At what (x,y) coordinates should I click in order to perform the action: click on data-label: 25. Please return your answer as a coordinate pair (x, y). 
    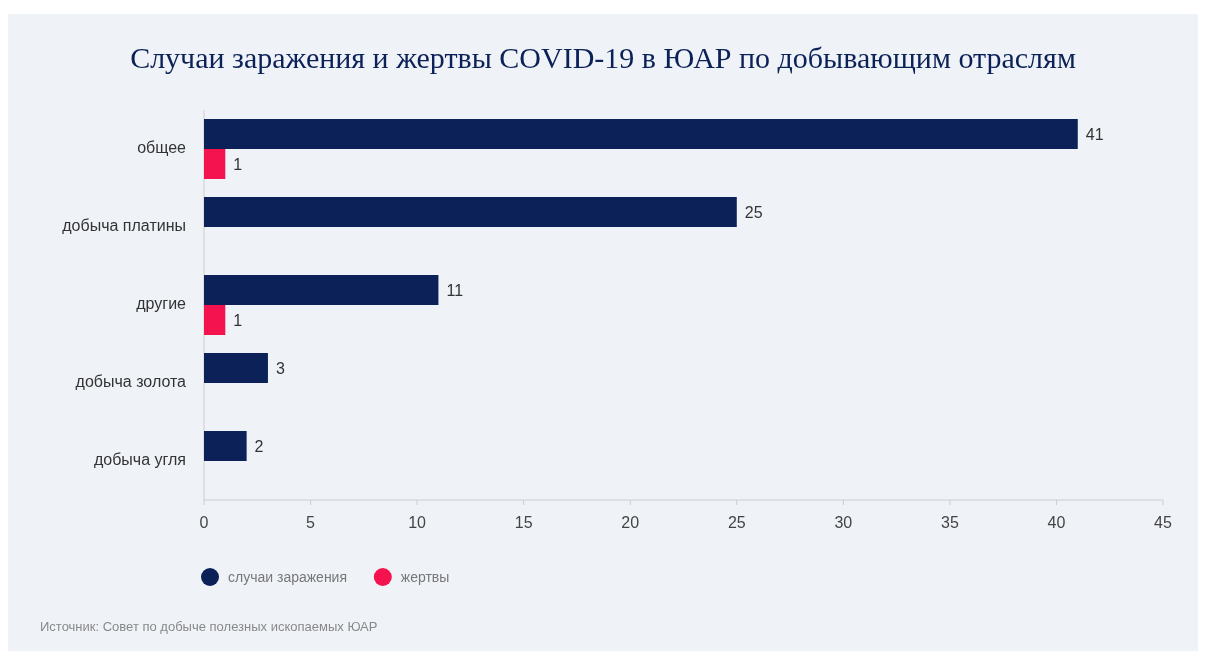
    Looking at the image, I should click on (753, 212).